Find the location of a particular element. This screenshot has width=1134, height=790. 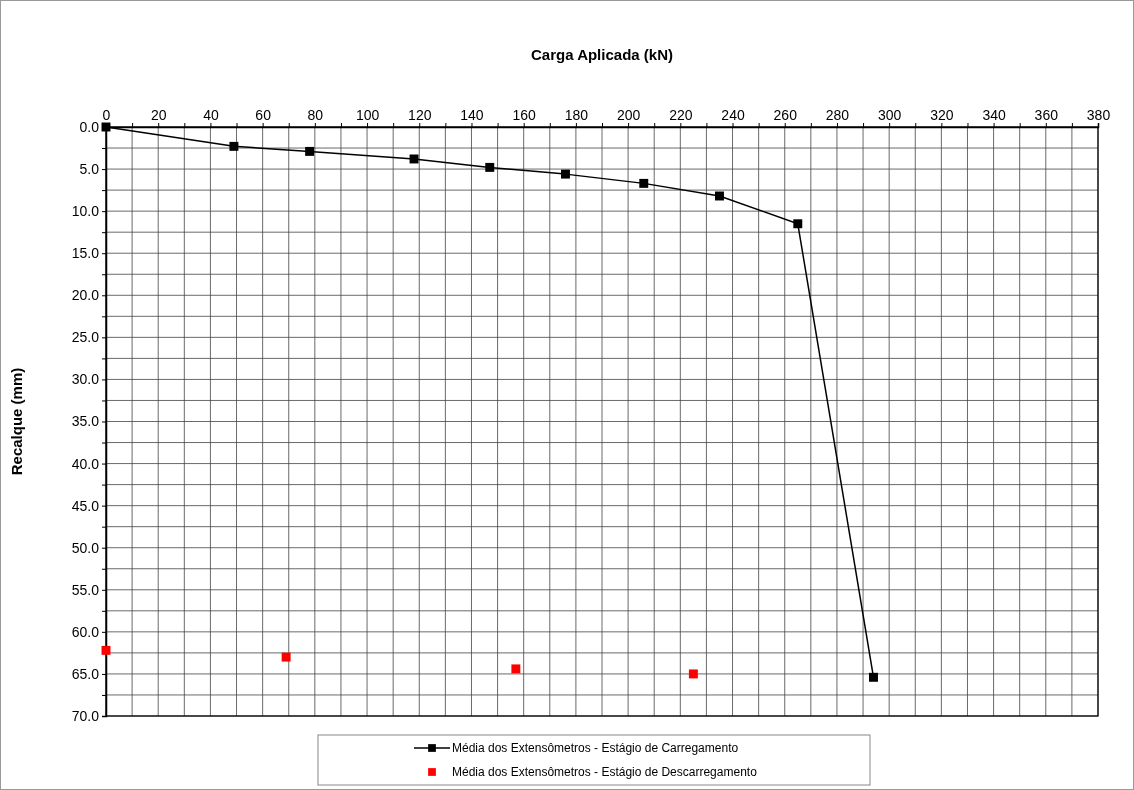

y-tick-label: 45.0 is located at coordinates (85, 505).